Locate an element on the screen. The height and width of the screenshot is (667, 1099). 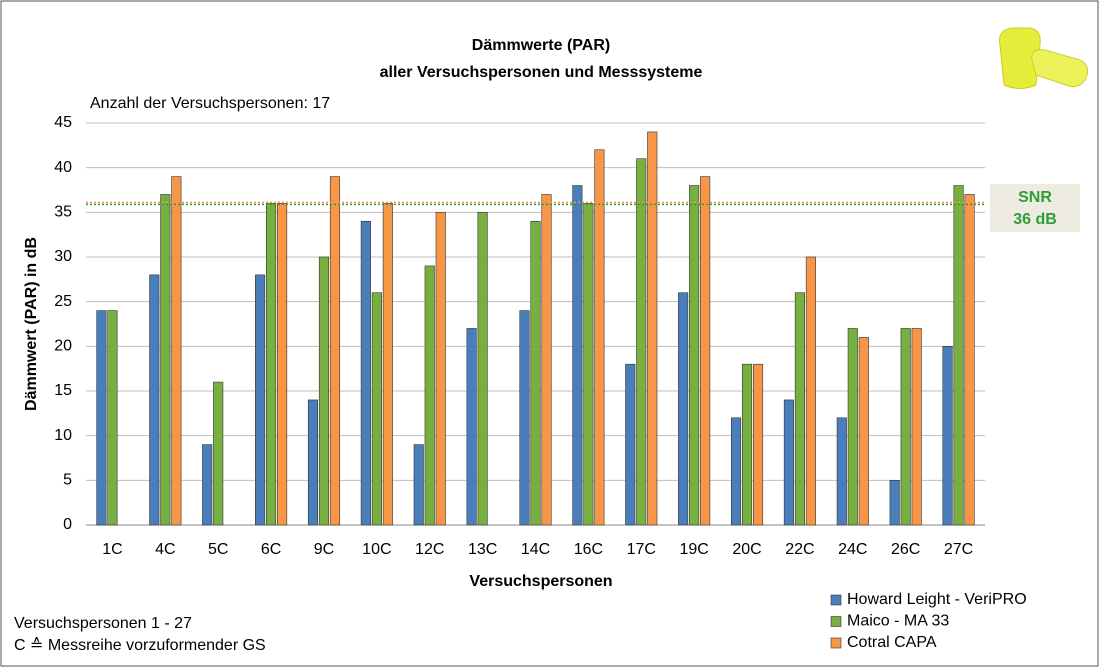
x-tick-label: 4C is located at coordinates (165, 549).